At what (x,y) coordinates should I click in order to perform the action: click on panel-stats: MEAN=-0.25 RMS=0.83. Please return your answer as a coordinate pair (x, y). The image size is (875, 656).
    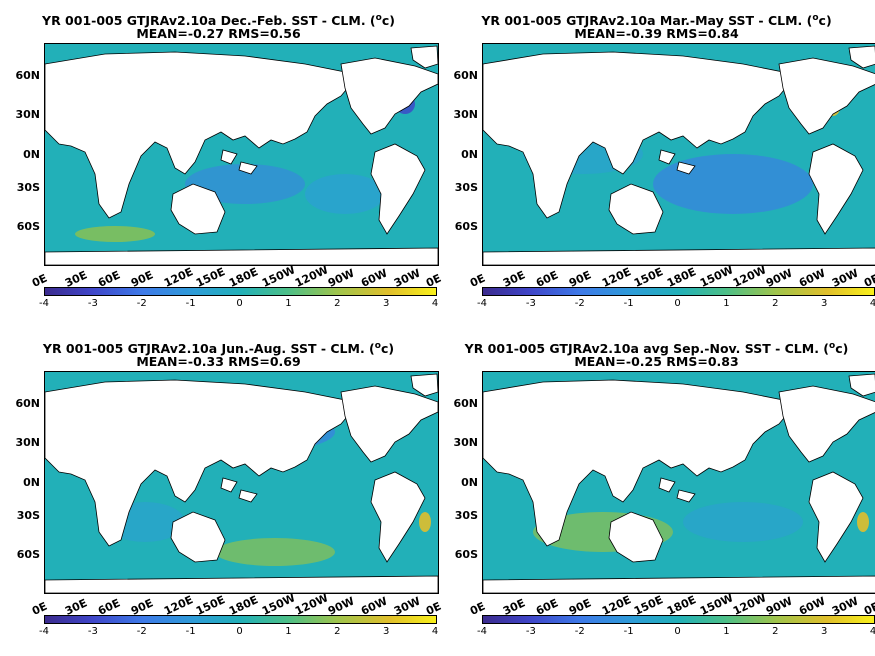
    Looking at the image, I should click on (656, 361).